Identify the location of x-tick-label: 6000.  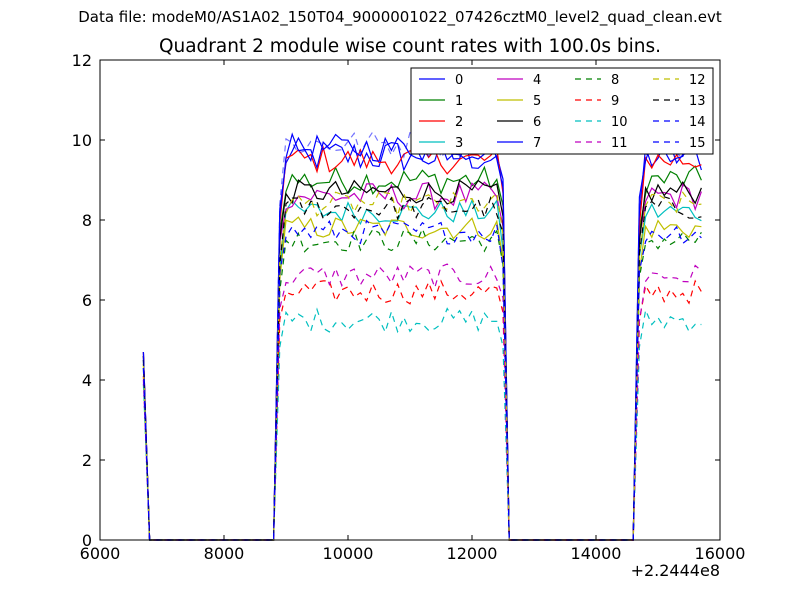
(100, 553).